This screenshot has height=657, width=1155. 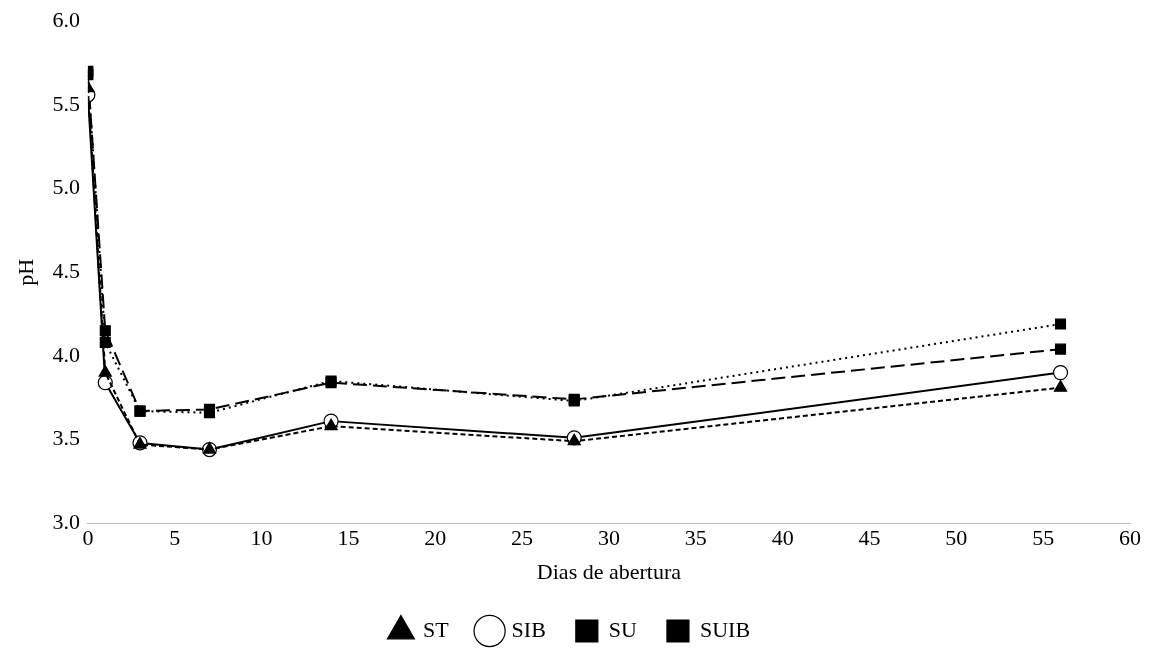 I want to click on x-tick-label: 20, so click(x=435, y=538).